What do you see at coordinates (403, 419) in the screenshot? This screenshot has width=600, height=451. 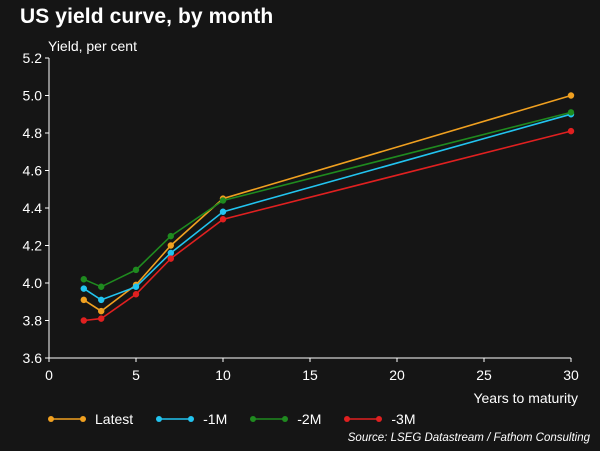 I see `legend-label-3m: -3M` at bounding box center [403, 419].